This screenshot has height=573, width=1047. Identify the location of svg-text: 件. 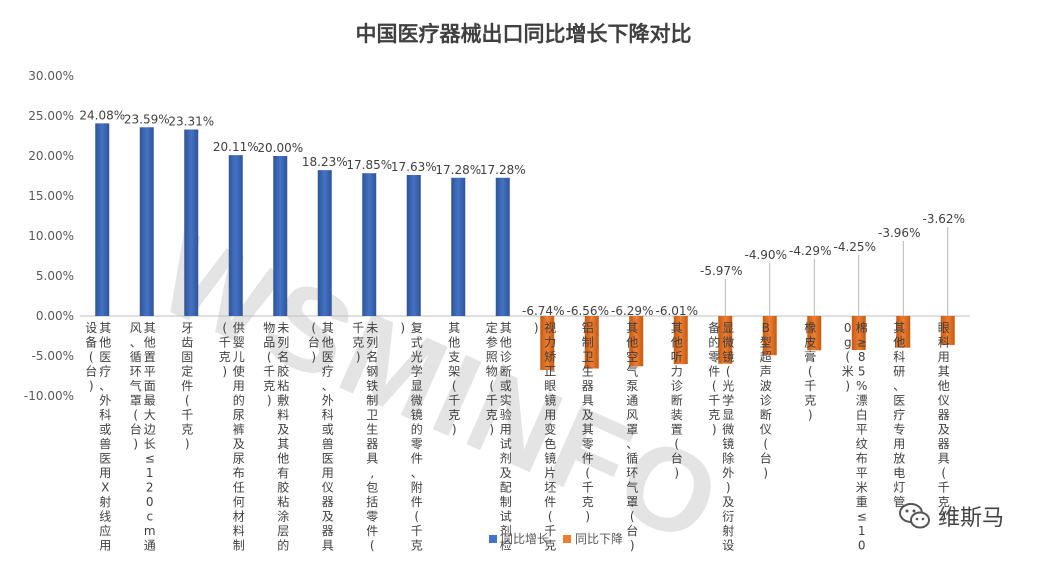
(187, 386).